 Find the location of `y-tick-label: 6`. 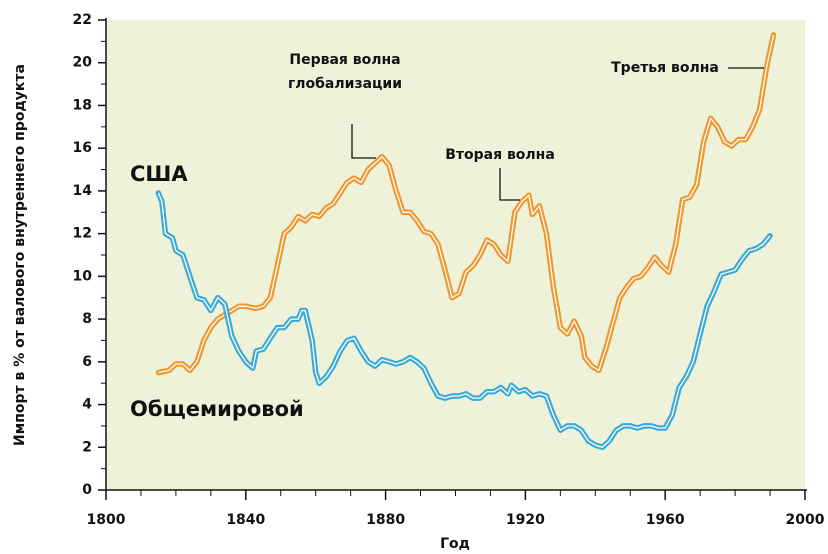

y-tick-label: 6 is located at coordinates (87, 362).